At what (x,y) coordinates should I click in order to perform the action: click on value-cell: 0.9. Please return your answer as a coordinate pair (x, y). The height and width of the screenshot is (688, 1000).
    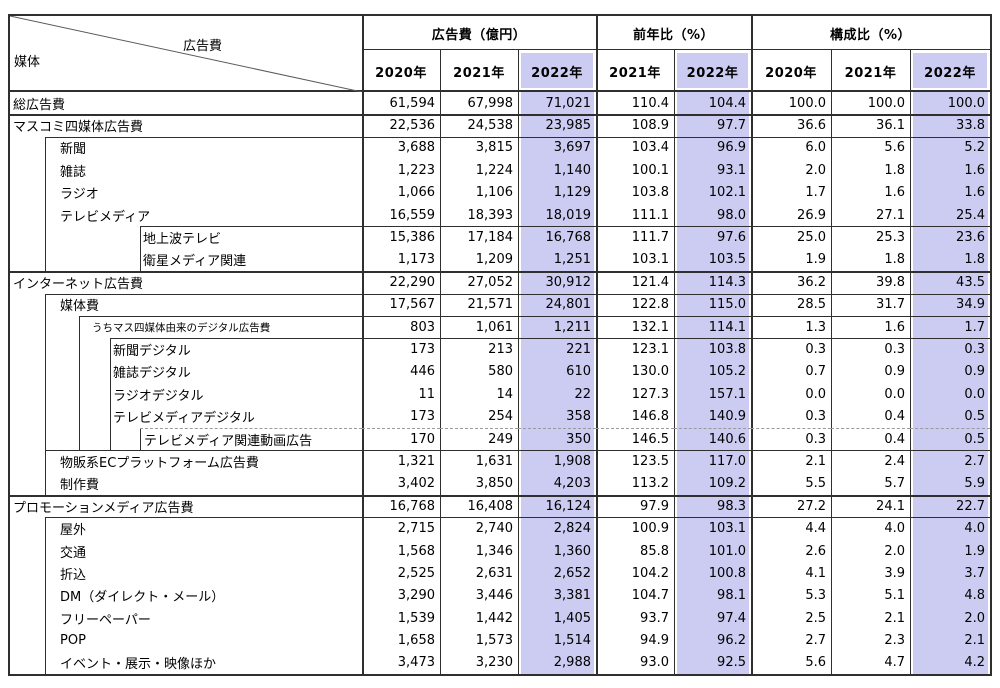
    Looking at the image, I should click on (870, 372).